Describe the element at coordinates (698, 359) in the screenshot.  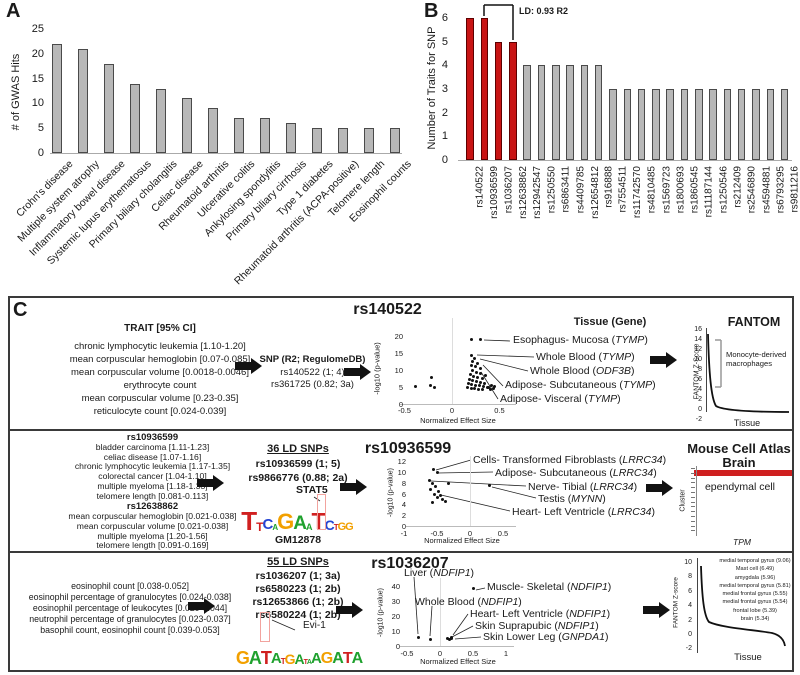
I see `fantom1-y-tick: 10` at that location.